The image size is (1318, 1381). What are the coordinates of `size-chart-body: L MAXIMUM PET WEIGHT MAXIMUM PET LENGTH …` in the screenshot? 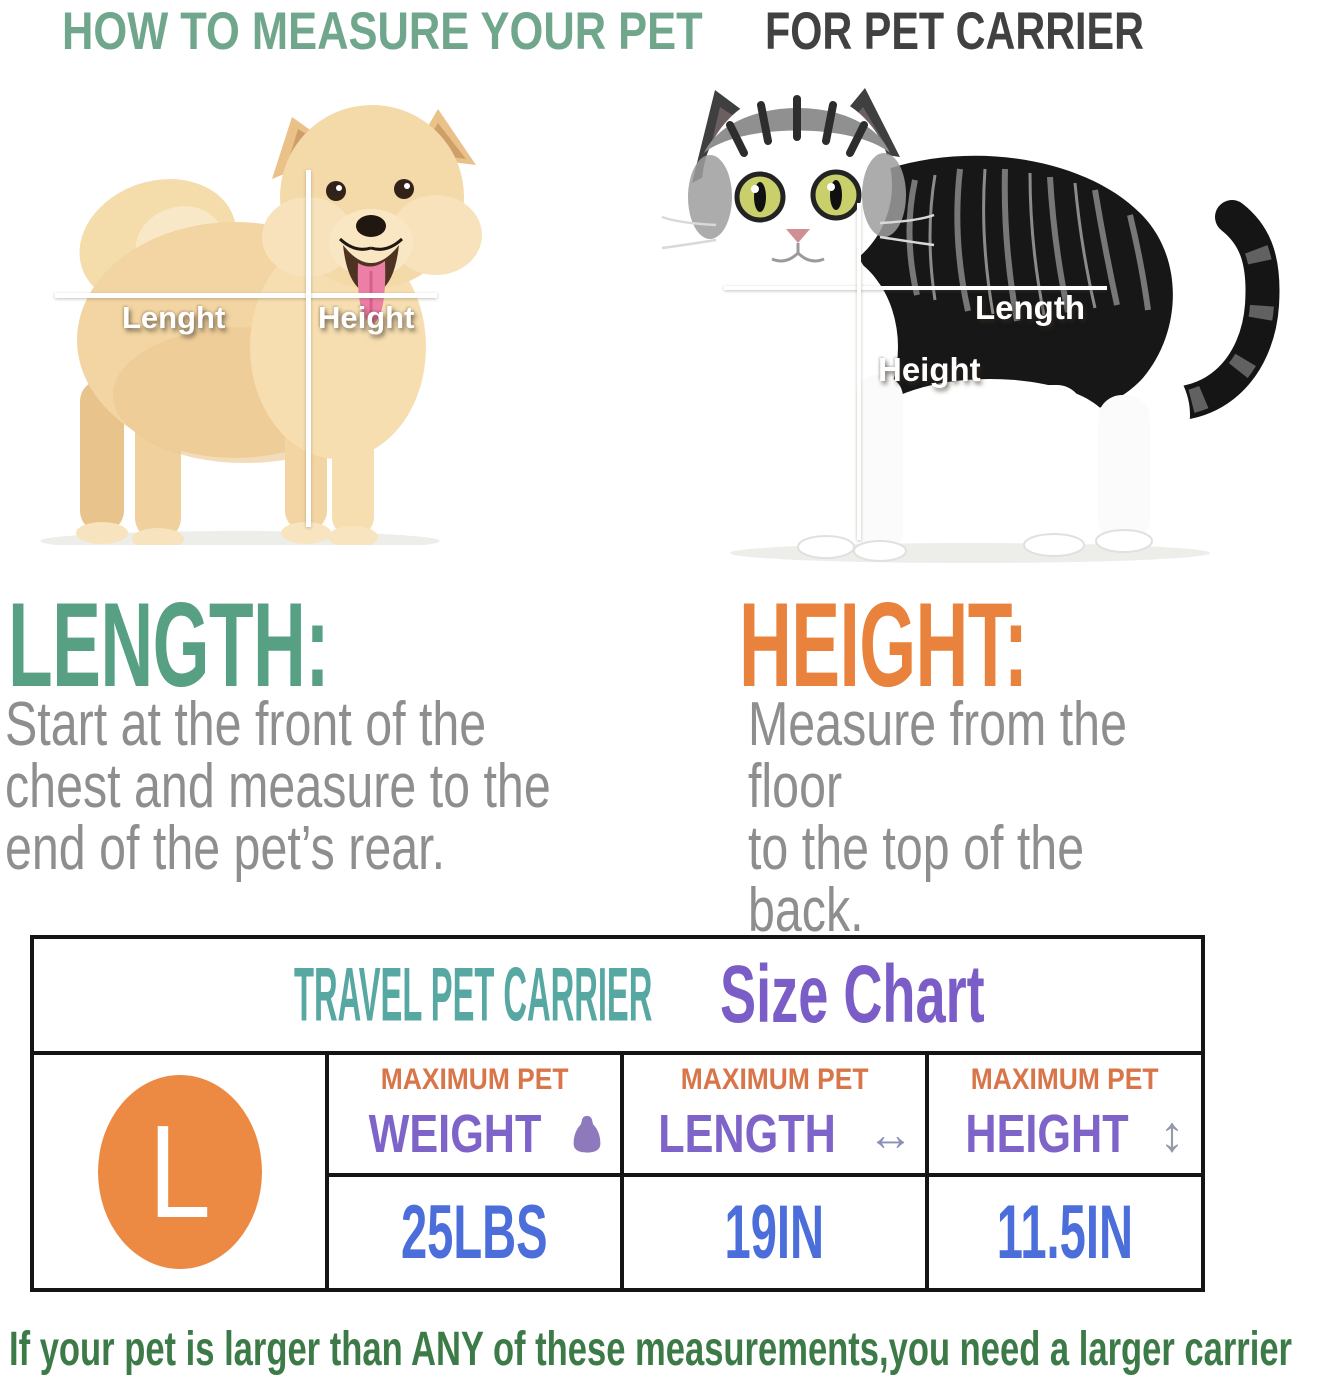 It's located at (617, 1171).